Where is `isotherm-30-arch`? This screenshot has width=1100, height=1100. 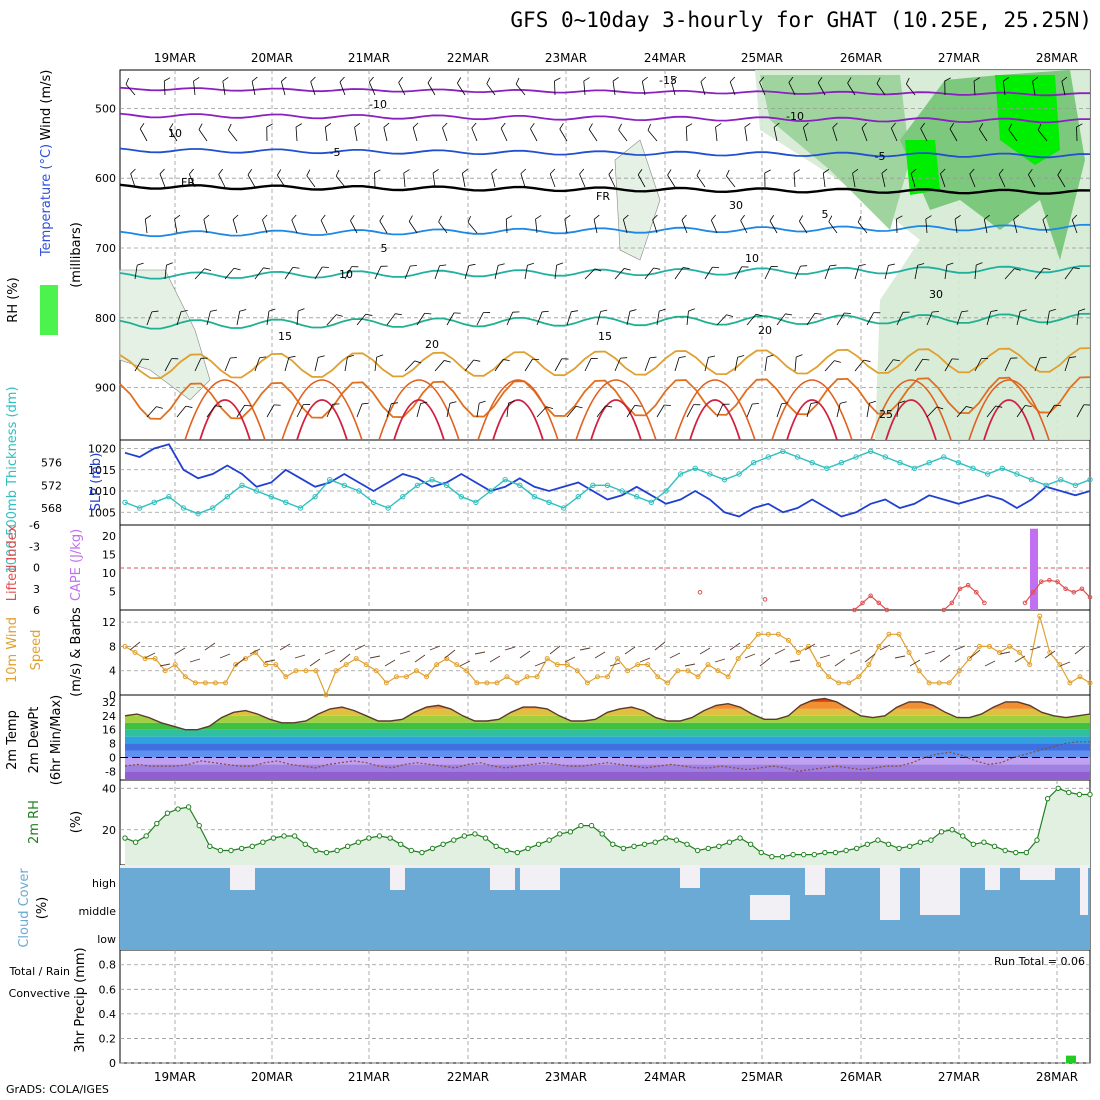
isotherm-30-arch is located at coordinates (225, 420).